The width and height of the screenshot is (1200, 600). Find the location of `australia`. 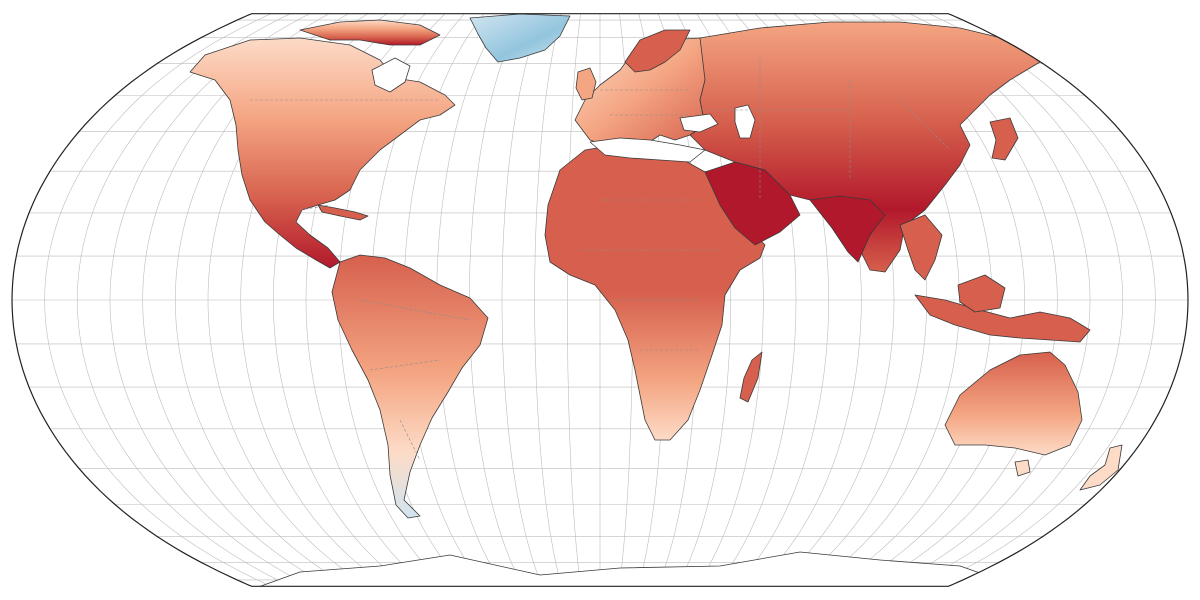

australia is located at coordinates (1013, 403).